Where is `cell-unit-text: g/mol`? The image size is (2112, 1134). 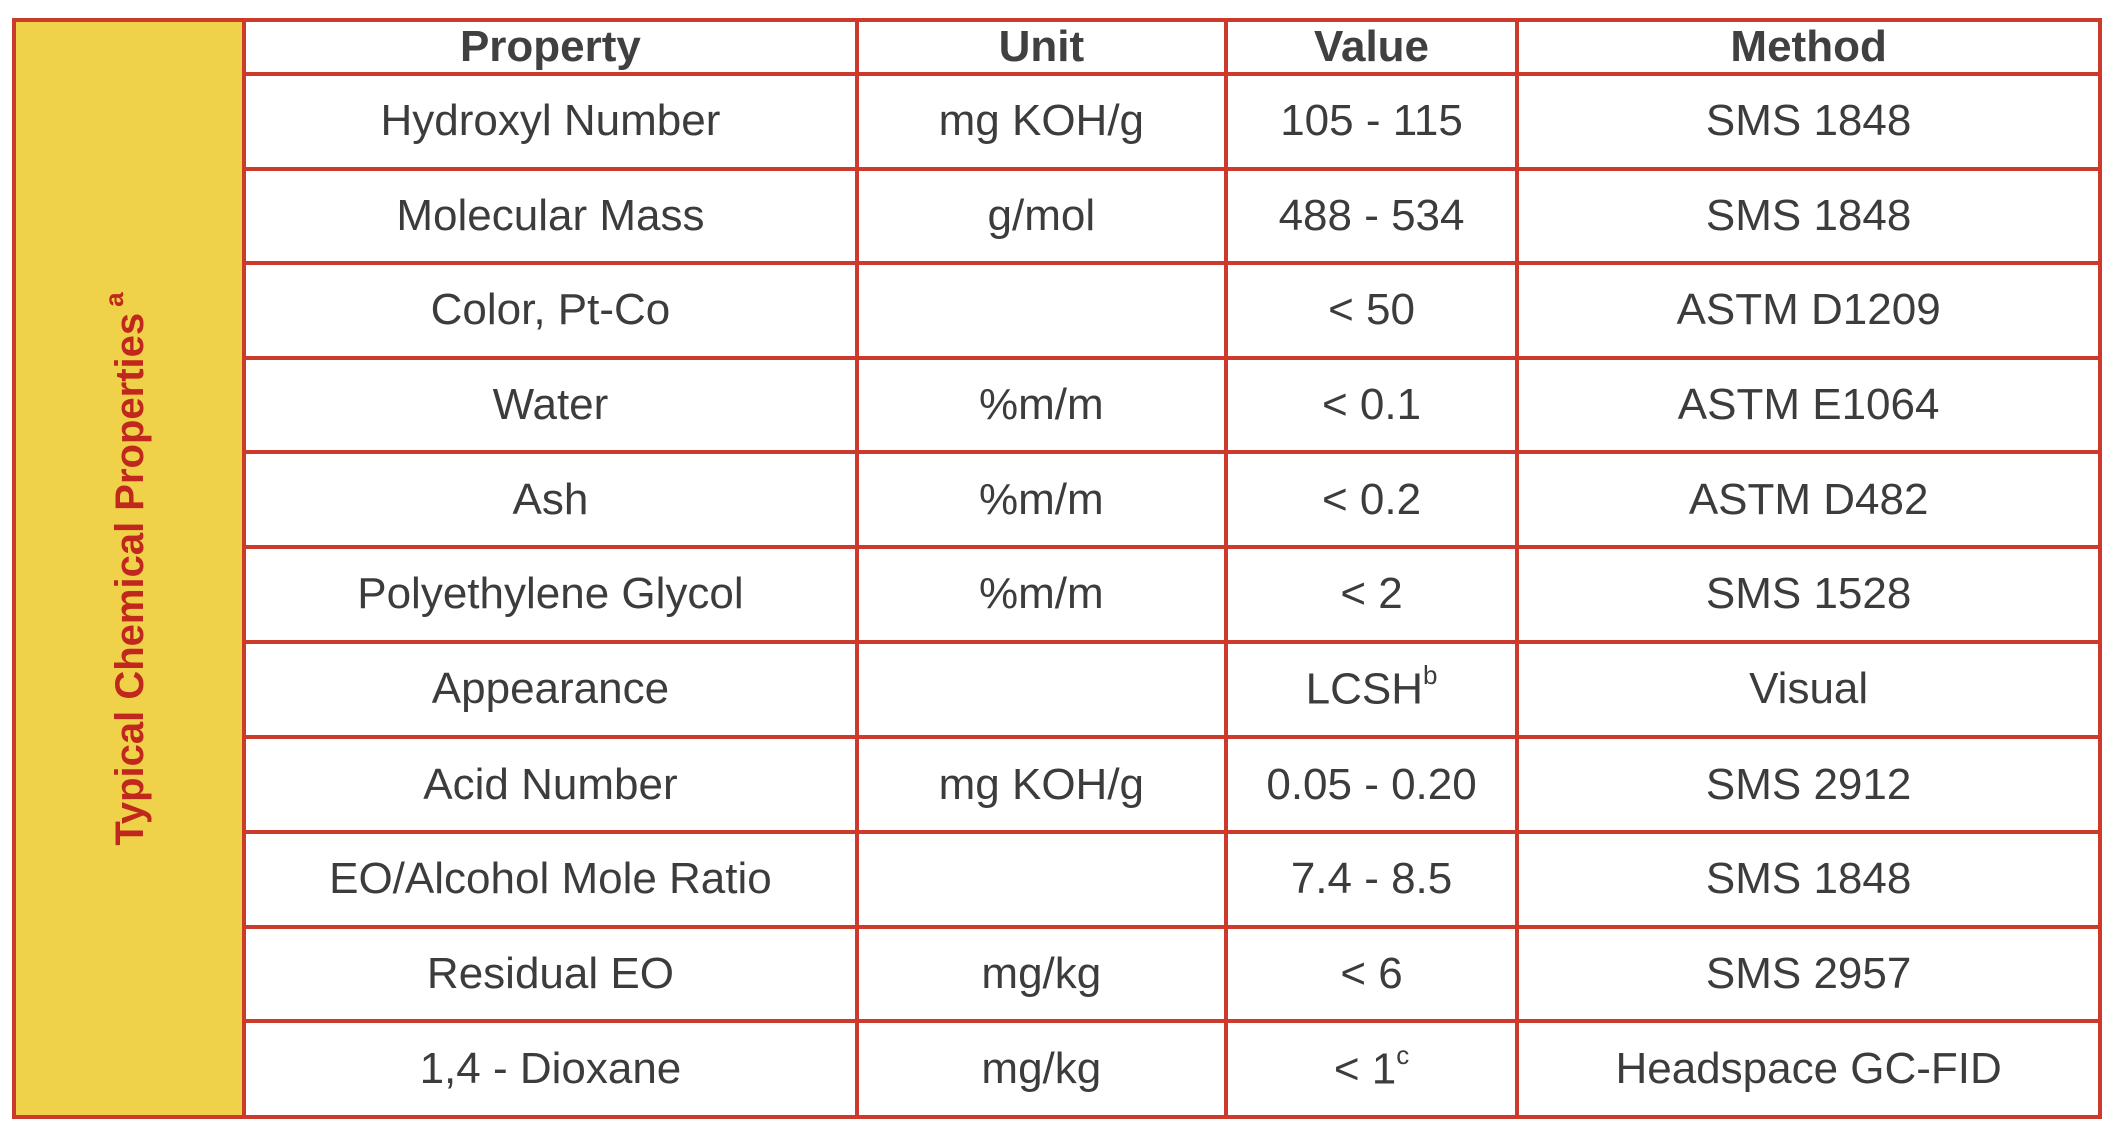
cell-unit-text: g/mol is located at coordinates (1041, 215).